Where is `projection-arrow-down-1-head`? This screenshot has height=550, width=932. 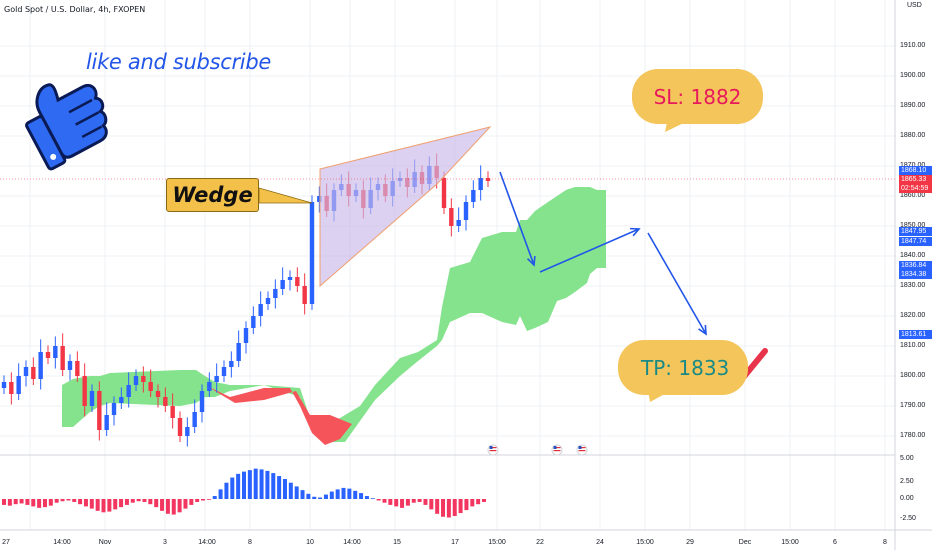 projection-arrow-down-1-head is located at coordinates (531, 261).